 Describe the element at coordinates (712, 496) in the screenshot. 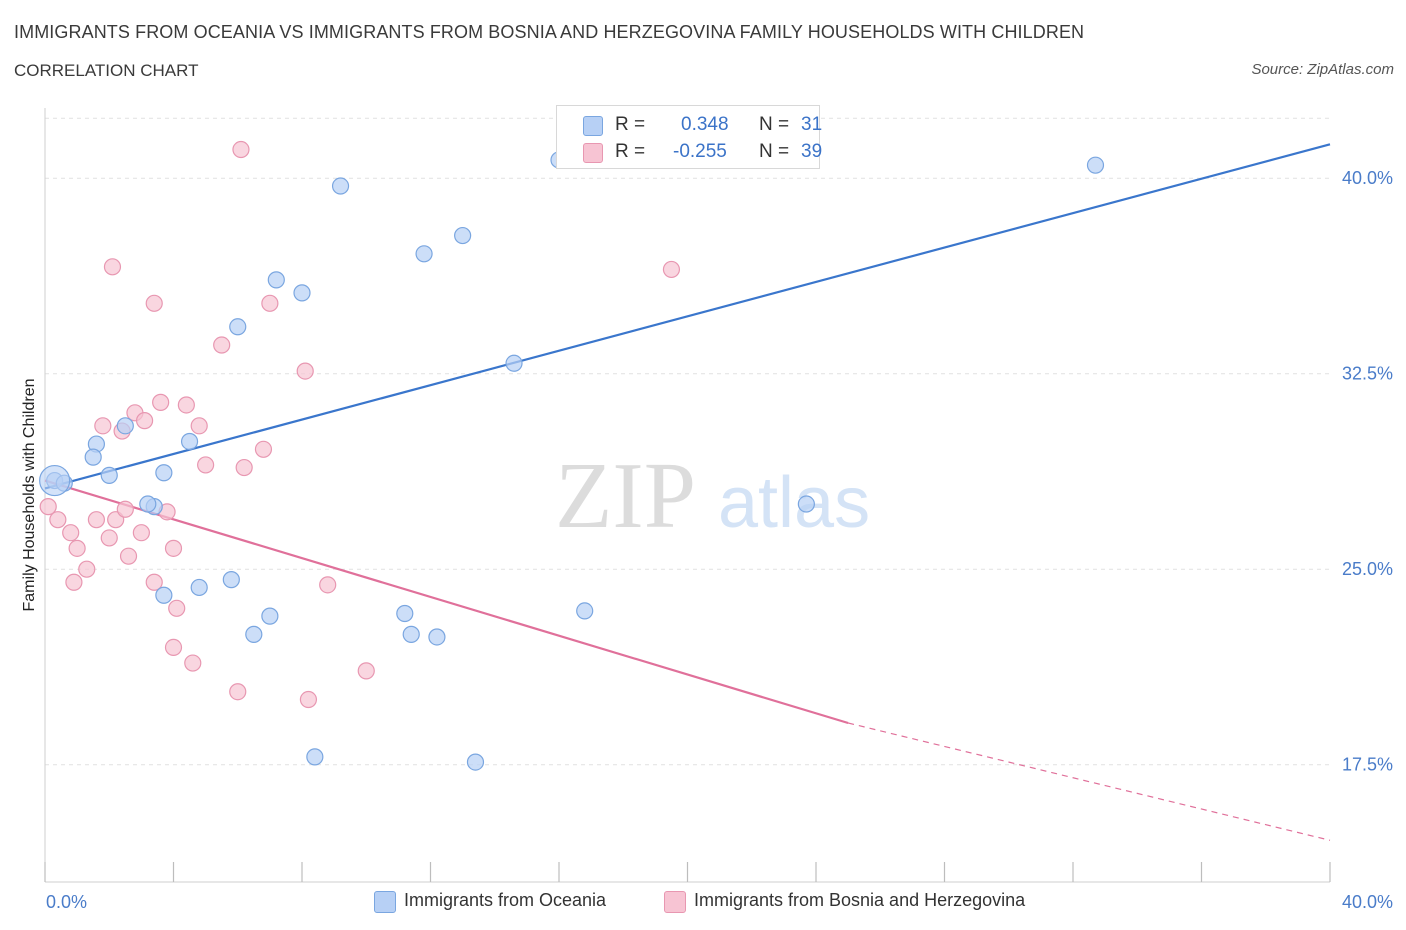

I see `watermark: ZIP atlas` at that location.